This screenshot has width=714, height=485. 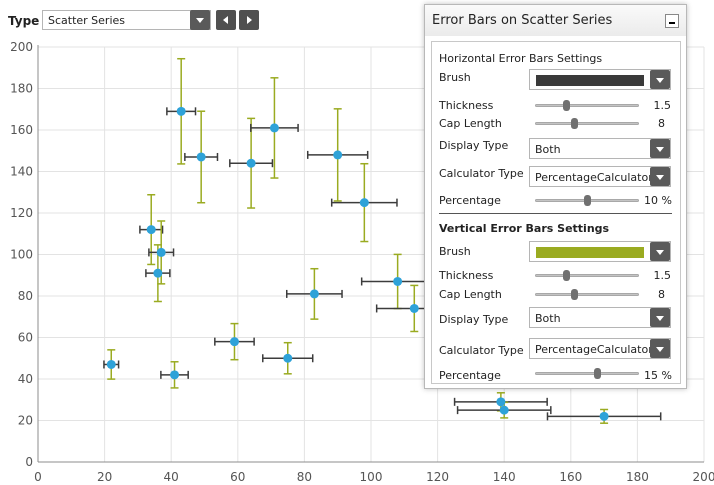 I want to click on vertical-cap-label: Cap Length, so click(x=470, y=294).